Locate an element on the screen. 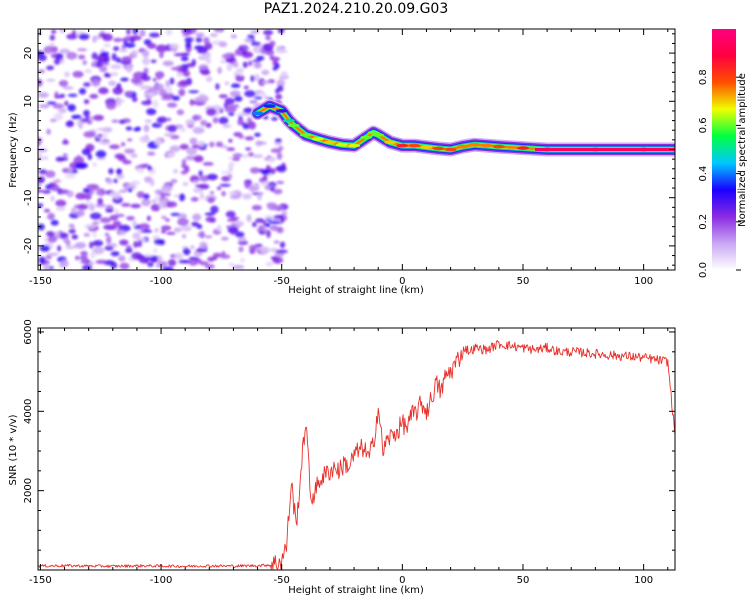 The image size is (750, 600). colorbar-tick-label: 0.4 is located at coordinates (703, 174).